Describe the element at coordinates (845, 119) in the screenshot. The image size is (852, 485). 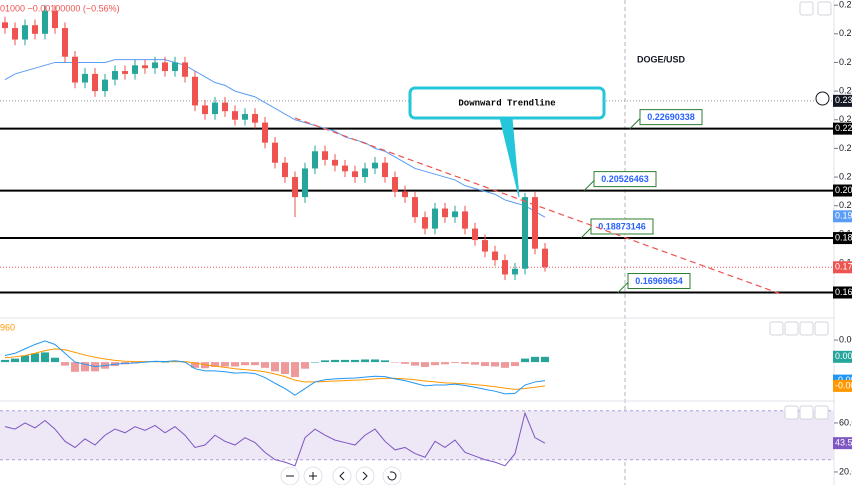
I see `y-tick-label: 0.230` at that location.